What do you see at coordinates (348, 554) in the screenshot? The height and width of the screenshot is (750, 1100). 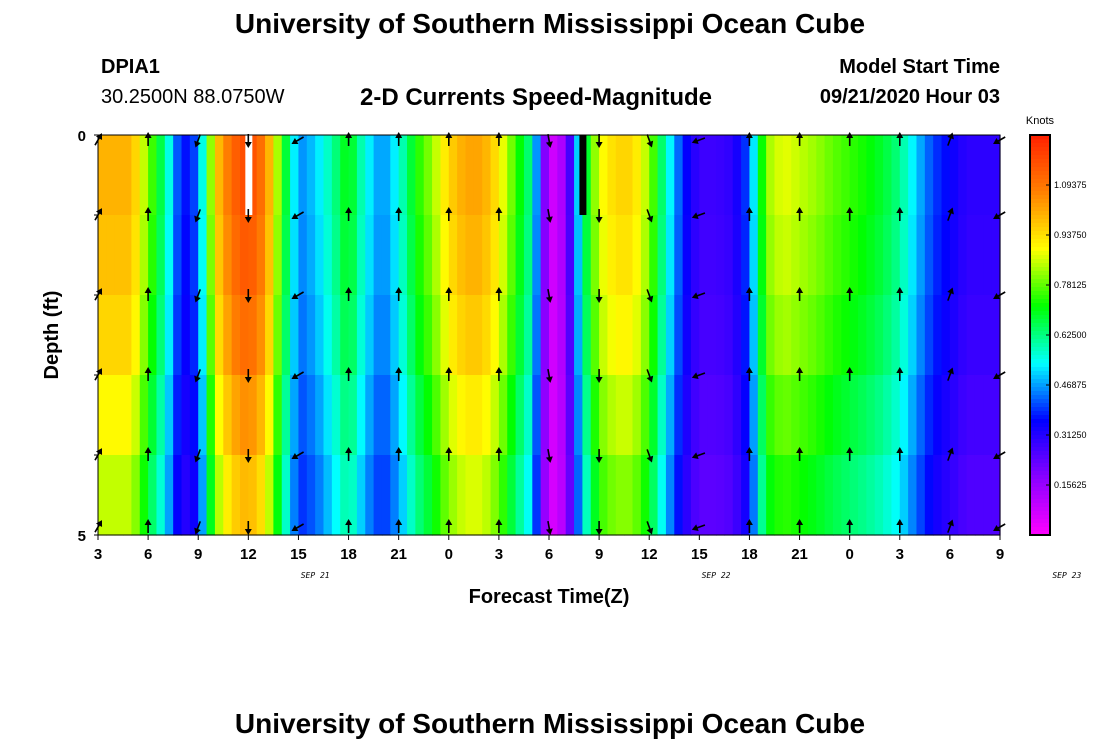 I see `x-tick-label: 18` at bounding box center [348, 554].